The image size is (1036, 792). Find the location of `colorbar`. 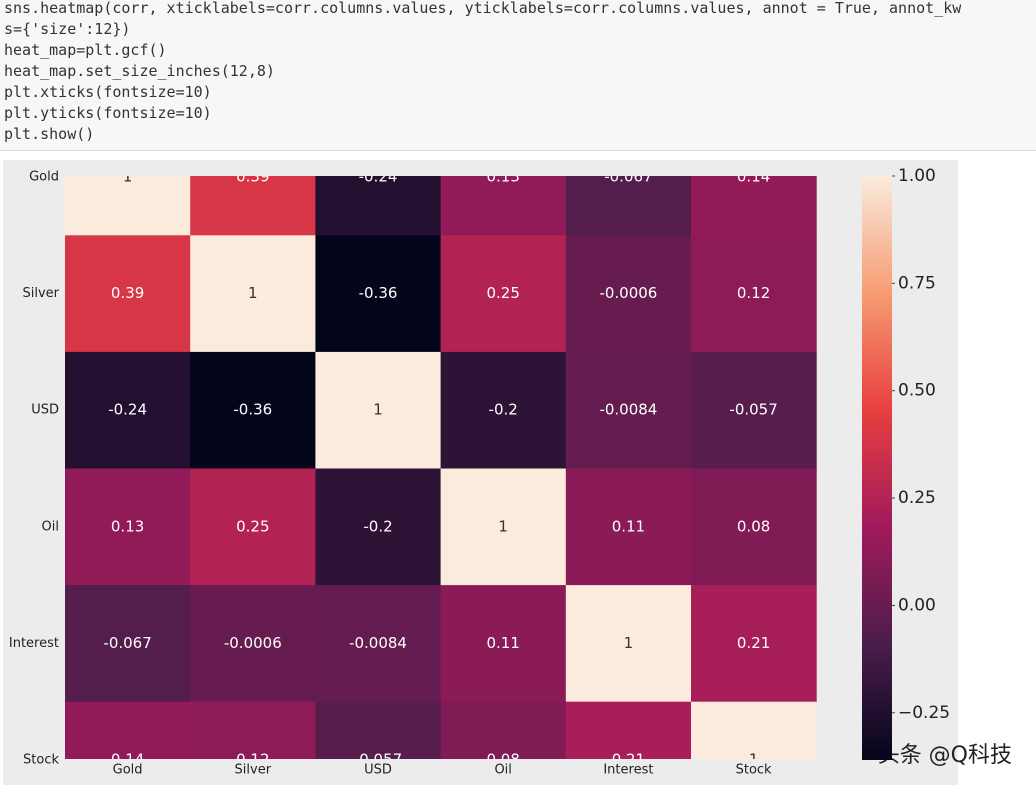

colorbar is located at coordinates (877, 468).